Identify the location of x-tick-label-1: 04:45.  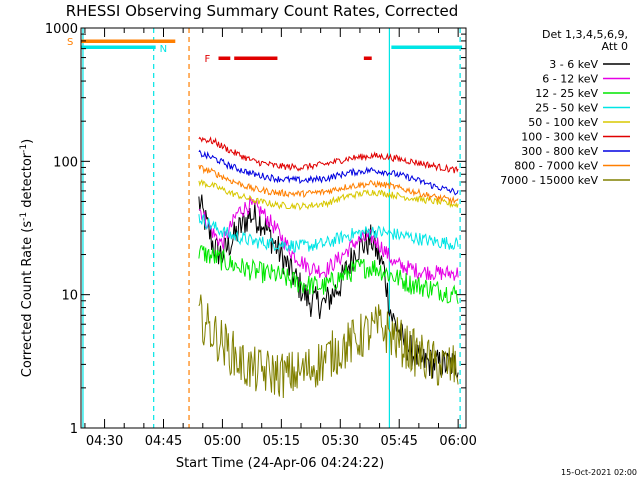
(163, 441).